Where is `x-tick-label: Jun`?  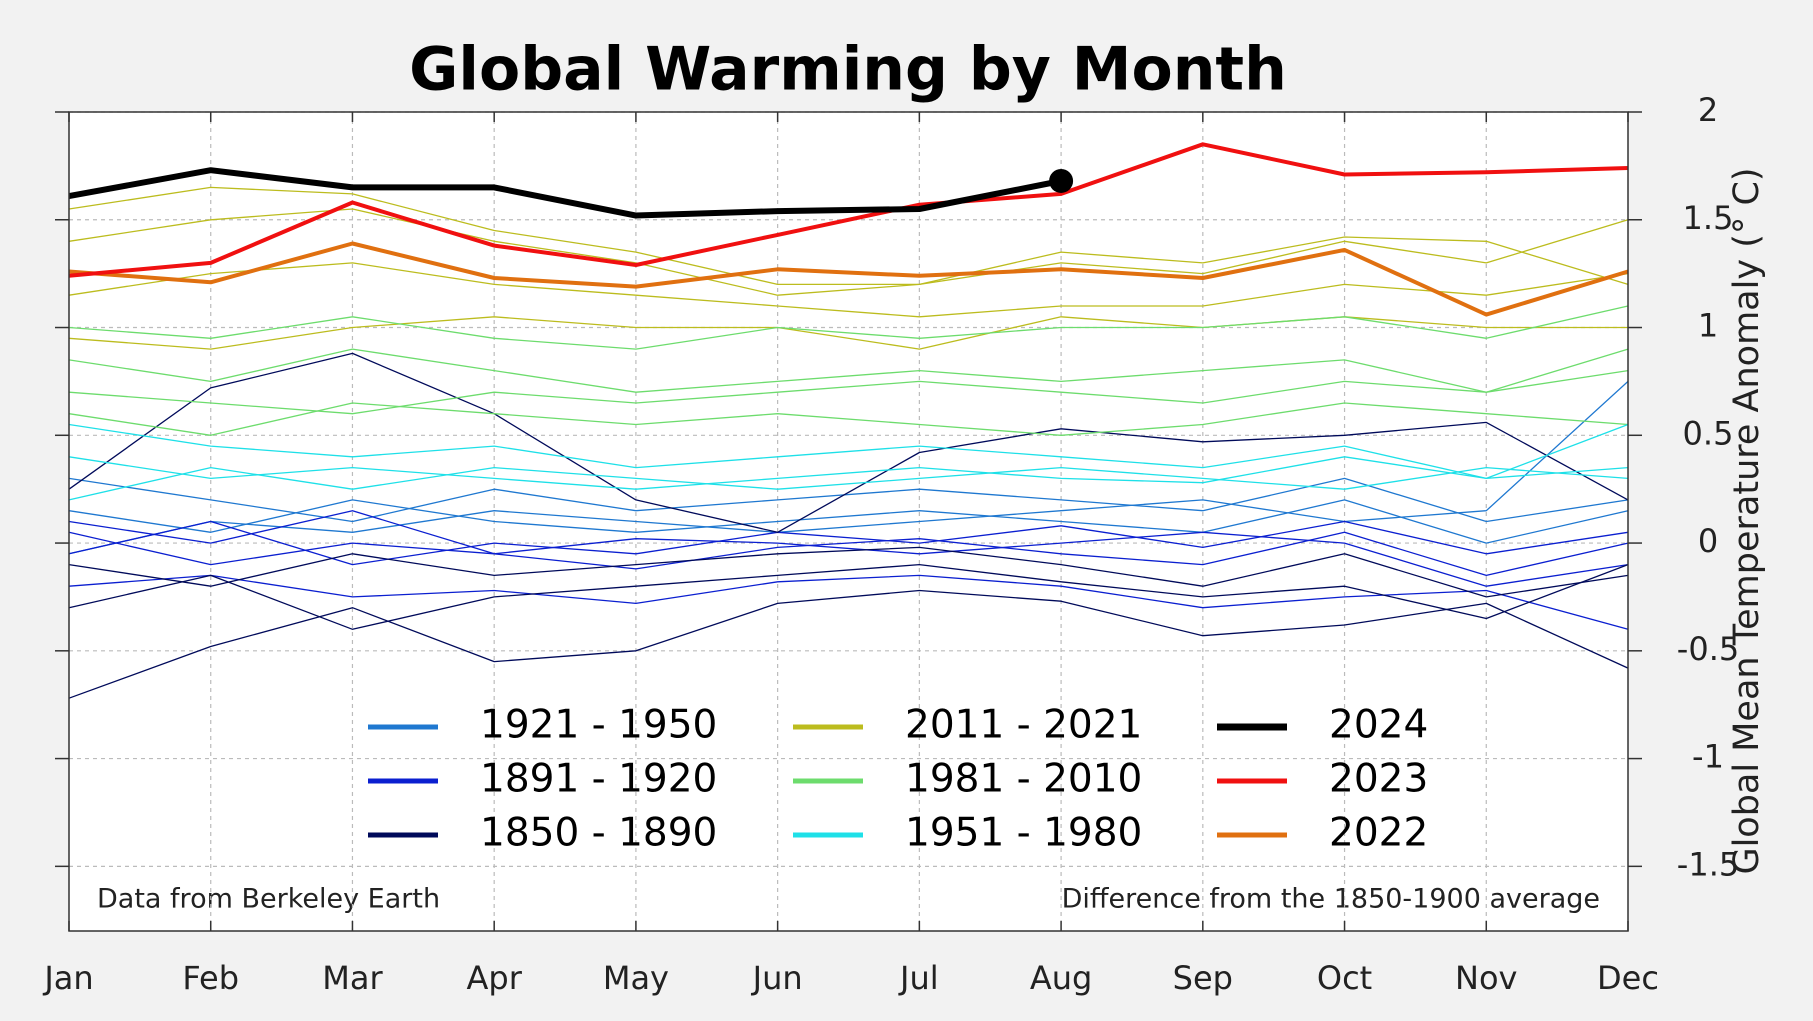 x-tick-label: Jun is located at coordinates (777, 978).